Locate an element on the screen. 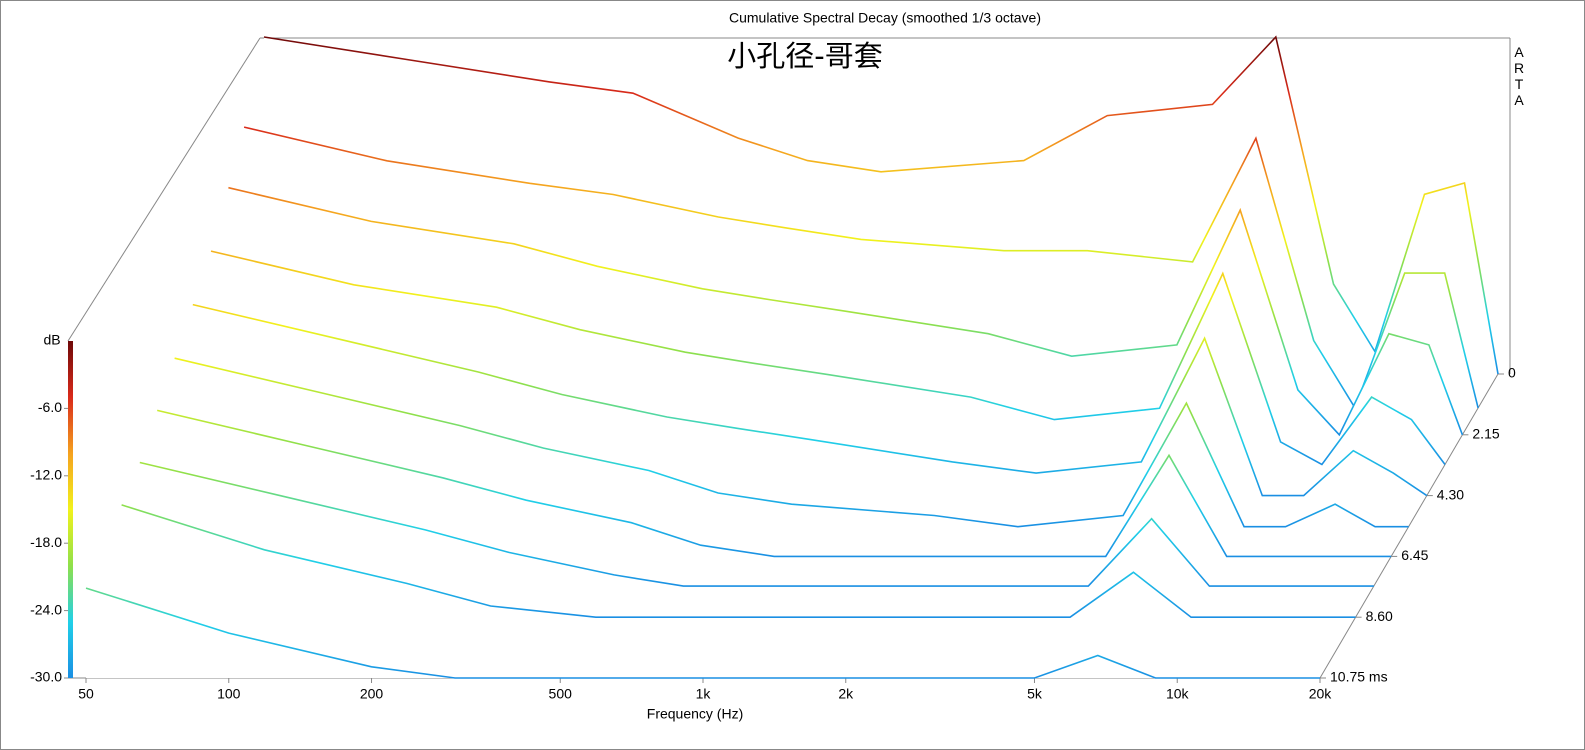  colorbar is located at coordinates (70, 509).